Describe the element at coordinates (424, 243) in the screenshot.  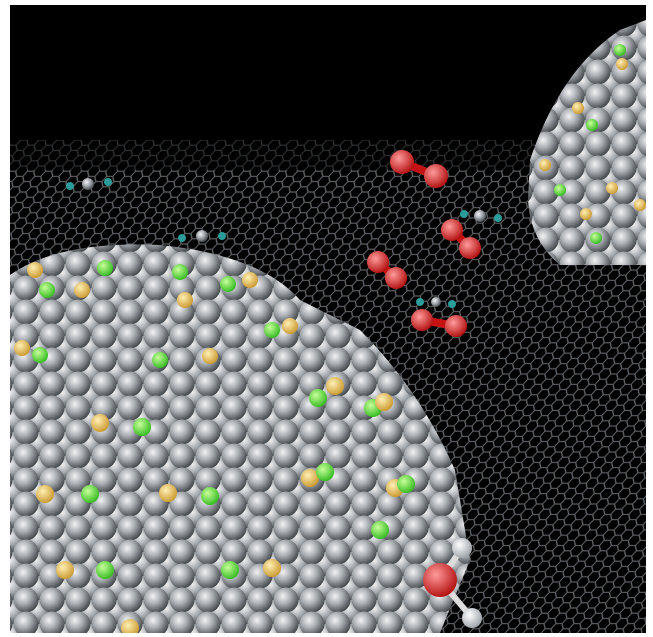
I see `oxygen-molecules` at that location.